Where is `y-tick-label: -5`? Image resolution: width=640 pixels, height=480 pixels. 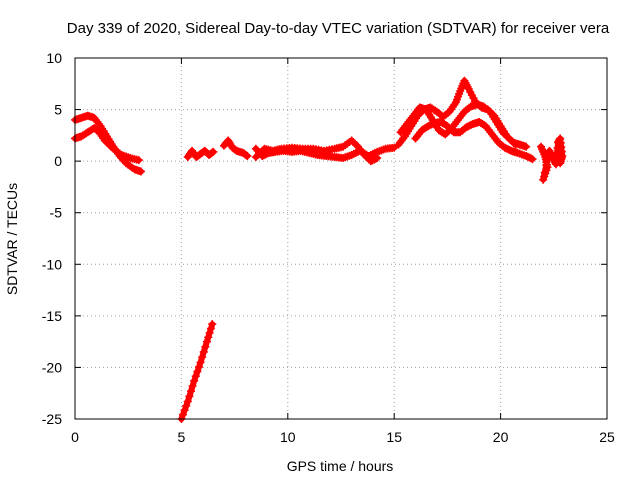 y-tick-label: -5 is located at coordinates (56, 213).